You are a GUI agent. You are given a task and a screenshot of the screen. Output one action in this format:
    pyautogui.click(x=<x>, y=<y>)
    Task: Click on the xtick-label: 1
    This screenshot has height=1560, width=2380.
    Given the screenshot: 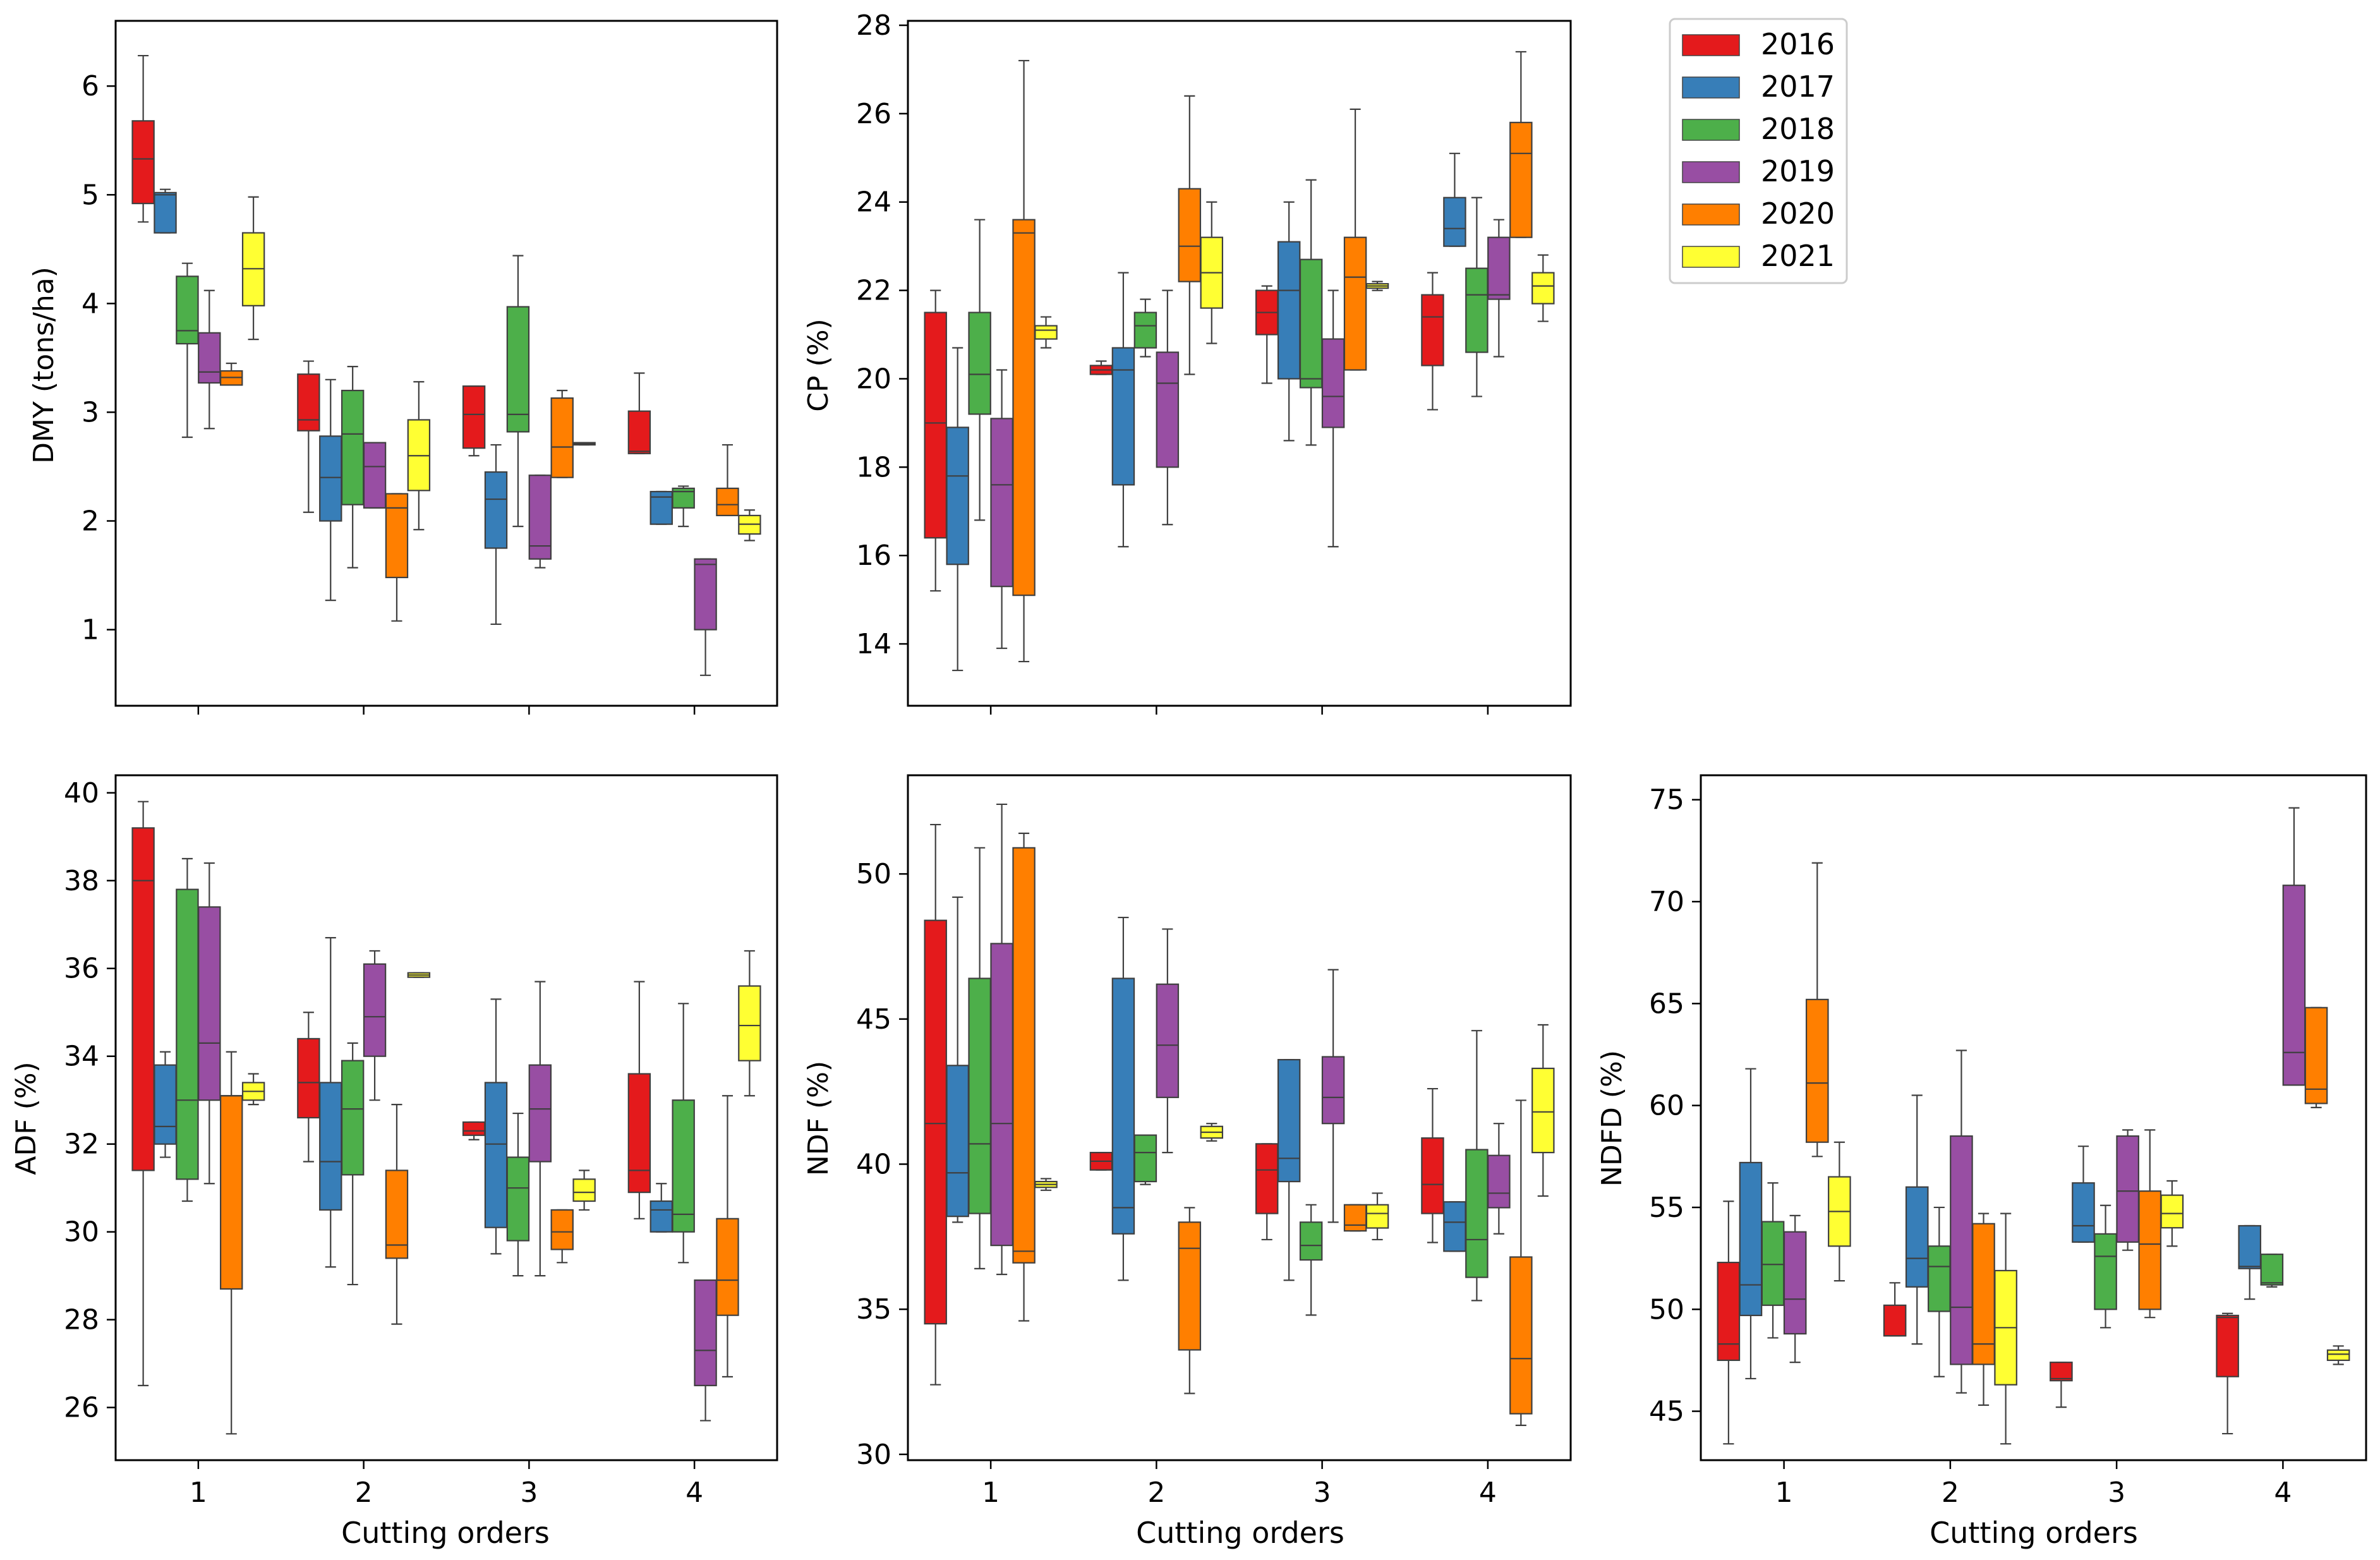 What is the action you would take?
    pyautogui.click(x=198, y=1493)
    